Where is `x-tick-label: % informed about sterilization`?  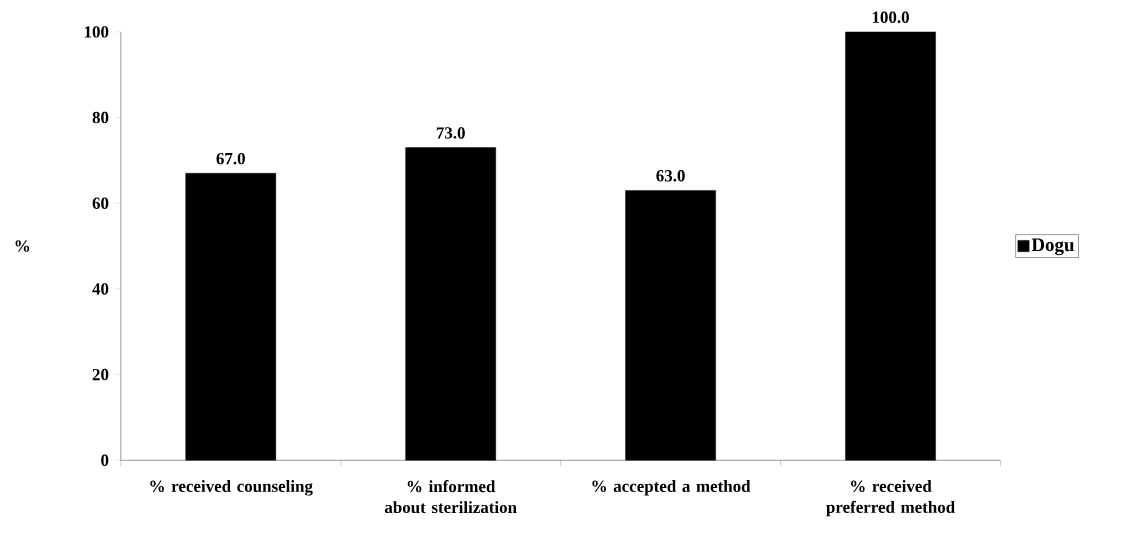
x-tick-label: % informed about sterilization is located at coordinates (450, 497).